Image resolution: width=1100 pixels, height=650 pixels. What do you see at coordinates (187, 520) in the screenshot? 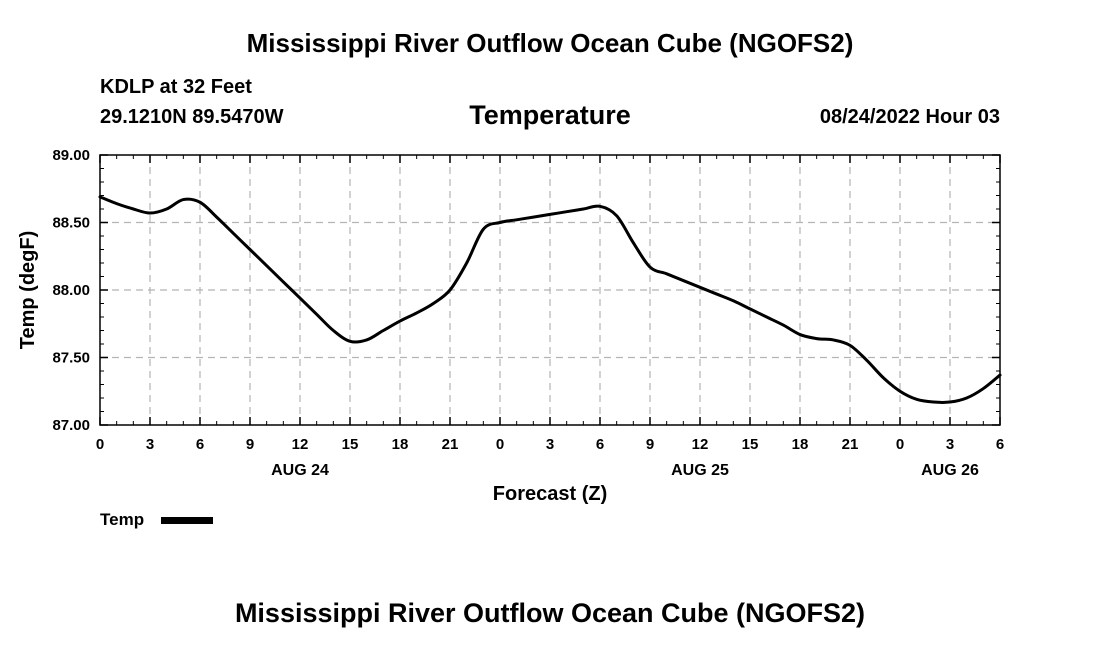
I see `legend-line-swatch` at bounding box center [187, 520].